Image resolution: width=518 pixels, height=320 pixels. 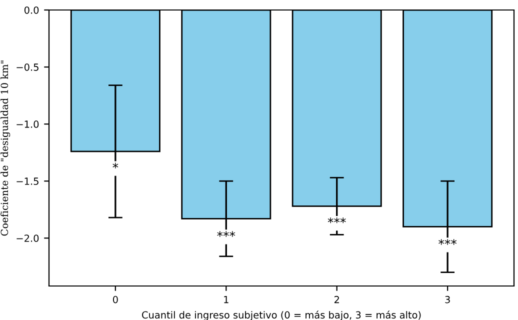 I want to click on y-tick-label: −1.0, so click(x=27, y=124).